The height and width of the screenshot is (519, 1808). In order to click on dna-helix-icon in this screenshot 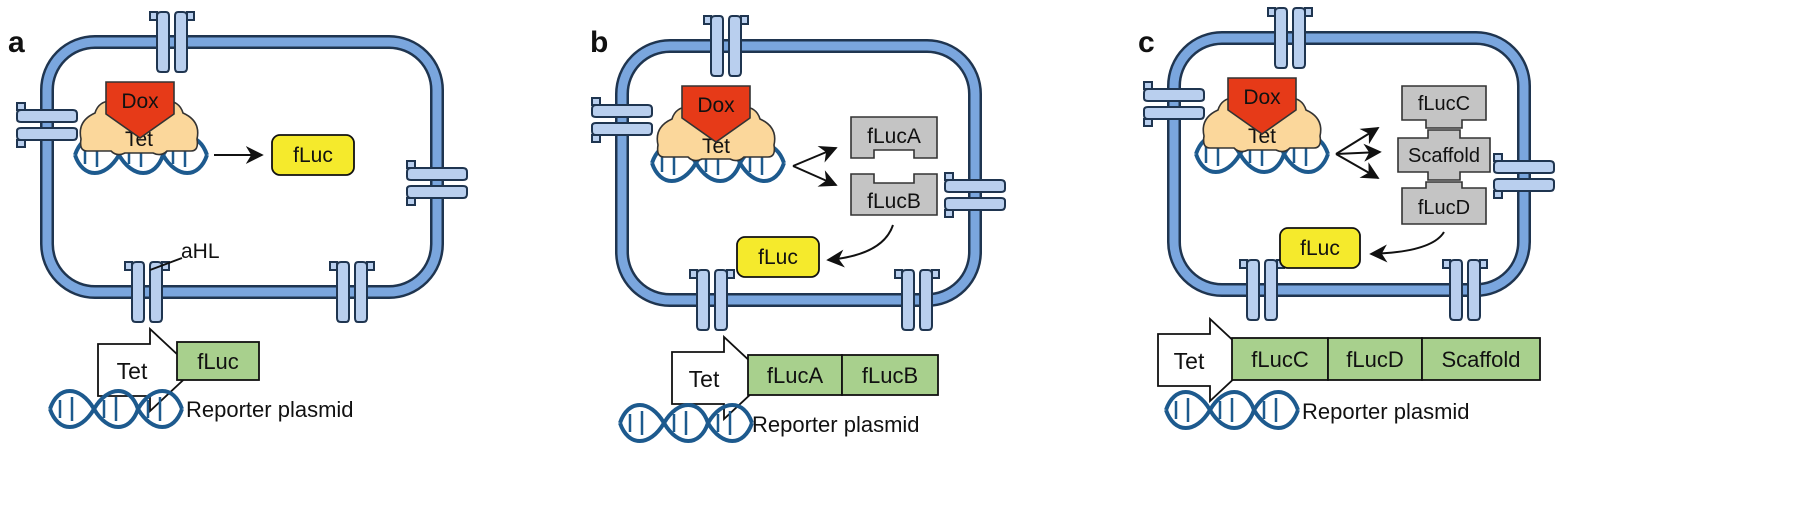, I will do `click(1232, 410)`.